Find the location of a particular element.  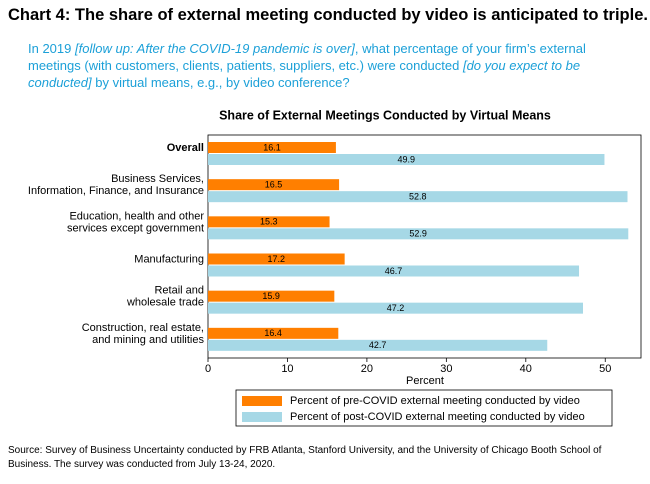

value-label: 16.5 is located at coordinates (274, 185).